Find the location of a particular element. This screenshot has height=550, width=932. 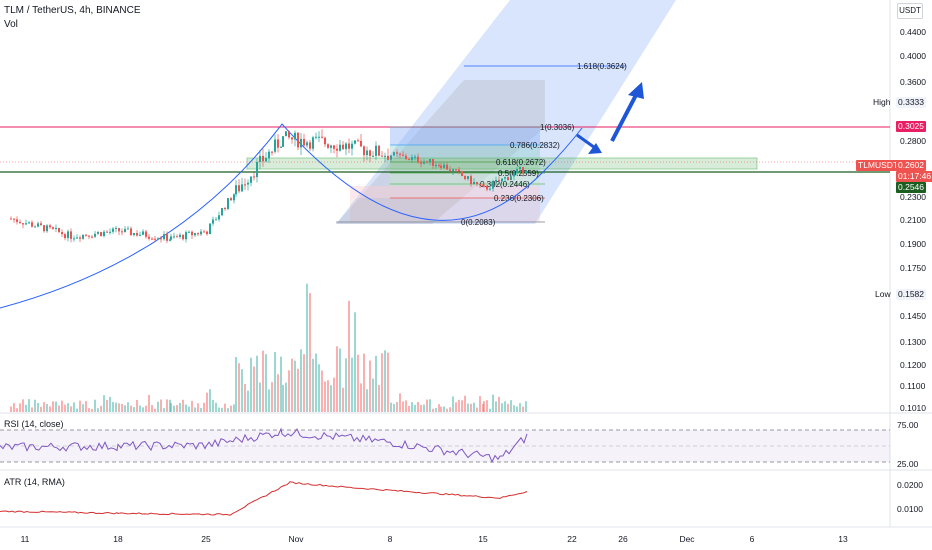

time-tick-label: 13 is located at coordinates (843, 539).